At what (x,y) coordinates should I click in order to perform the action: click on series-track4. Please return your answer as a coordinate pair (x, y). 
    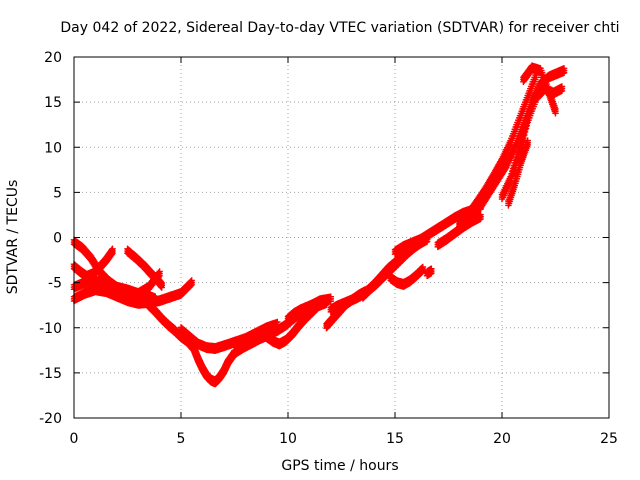
    Looking at the image, I should click on (93, 263).